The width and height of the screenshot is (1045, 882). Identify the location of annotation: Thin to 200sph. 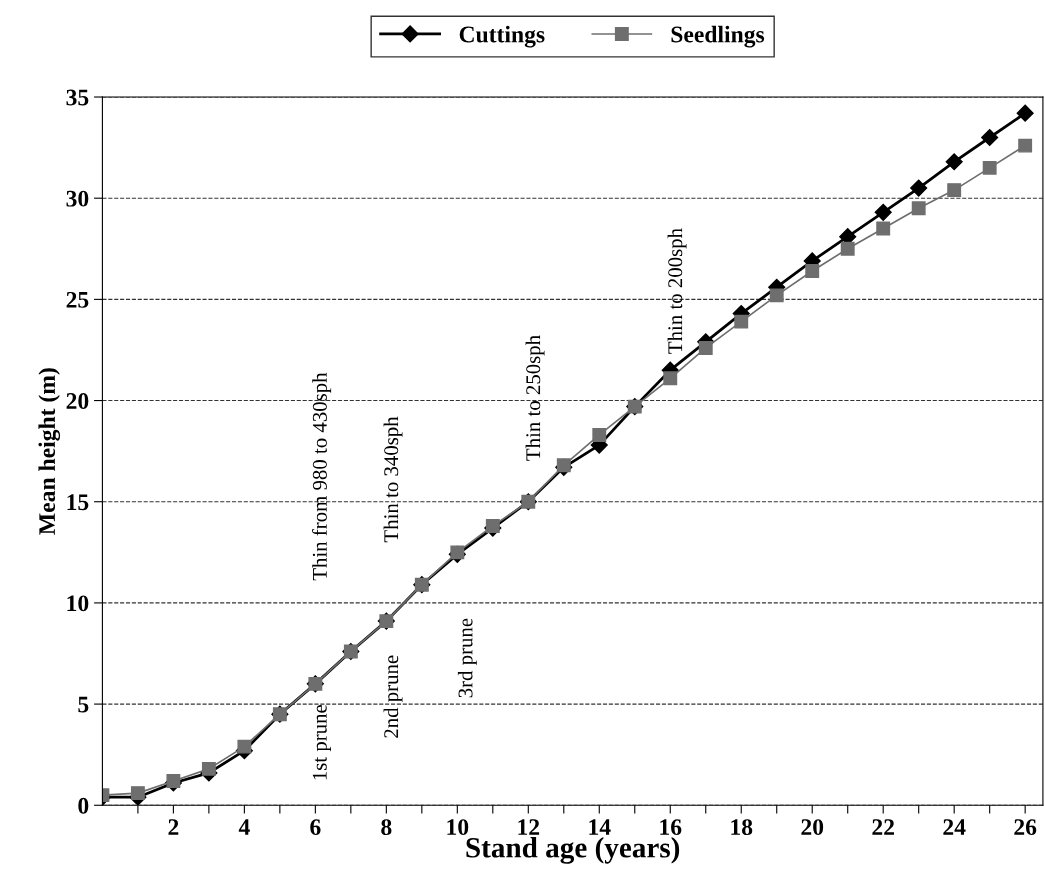
(677, 291).